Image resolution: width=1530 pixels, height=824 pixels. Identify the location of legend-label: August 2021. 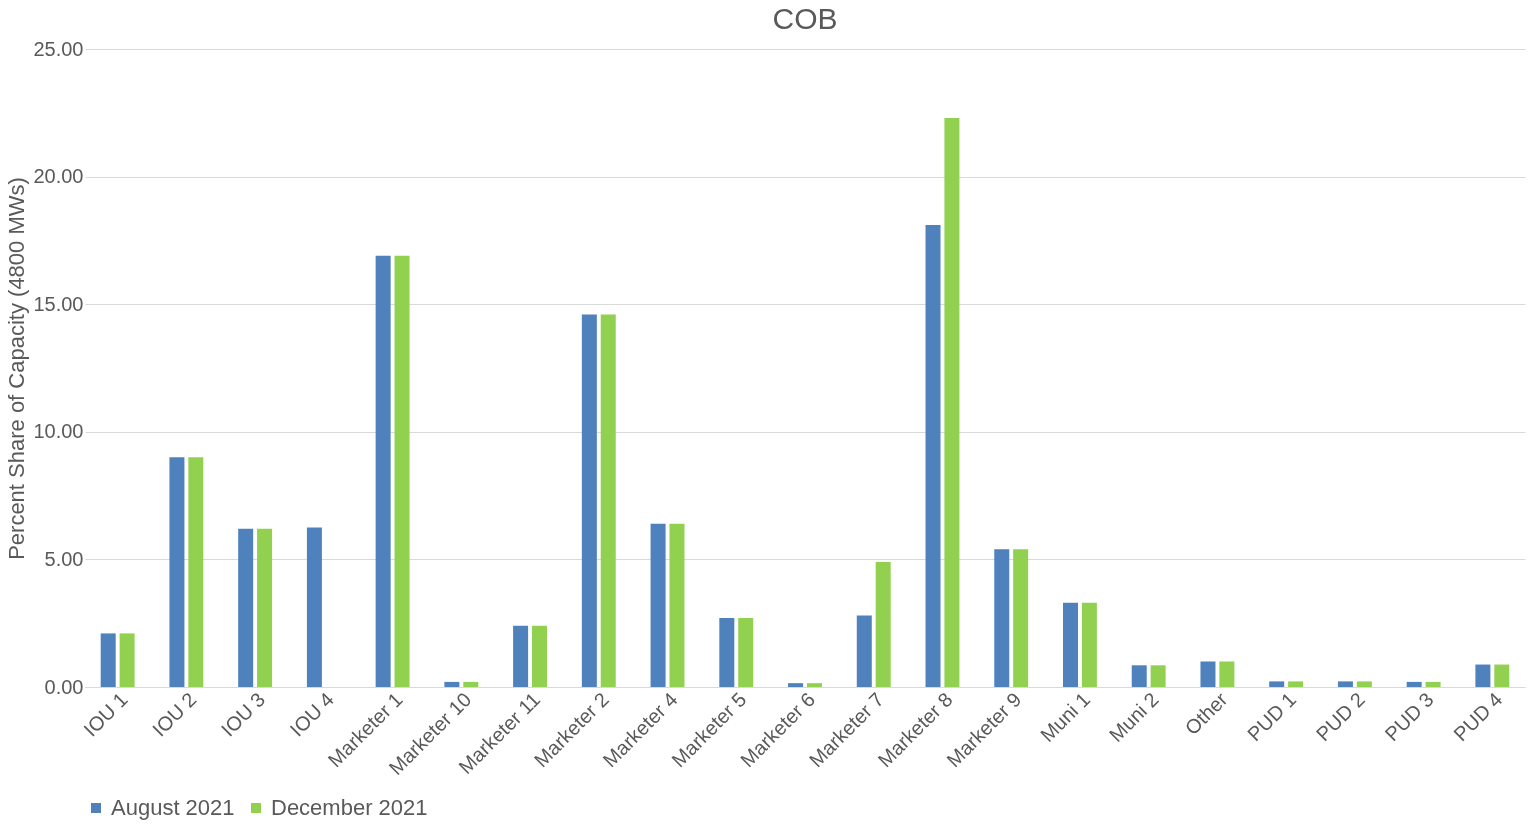
(173, 807).